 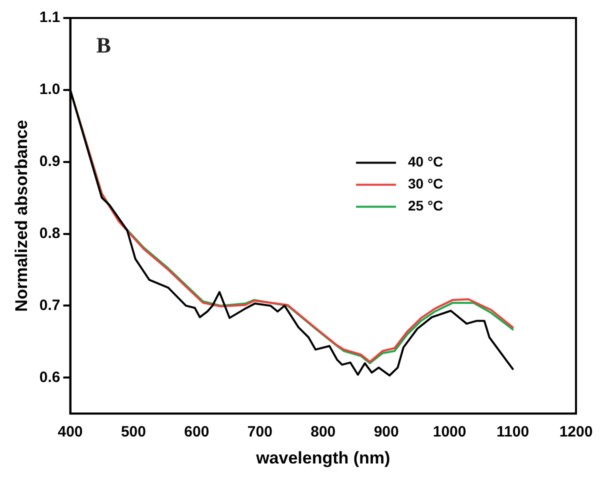 I want to click on y-tick-label: 1.0, so click(x=49, y=89).